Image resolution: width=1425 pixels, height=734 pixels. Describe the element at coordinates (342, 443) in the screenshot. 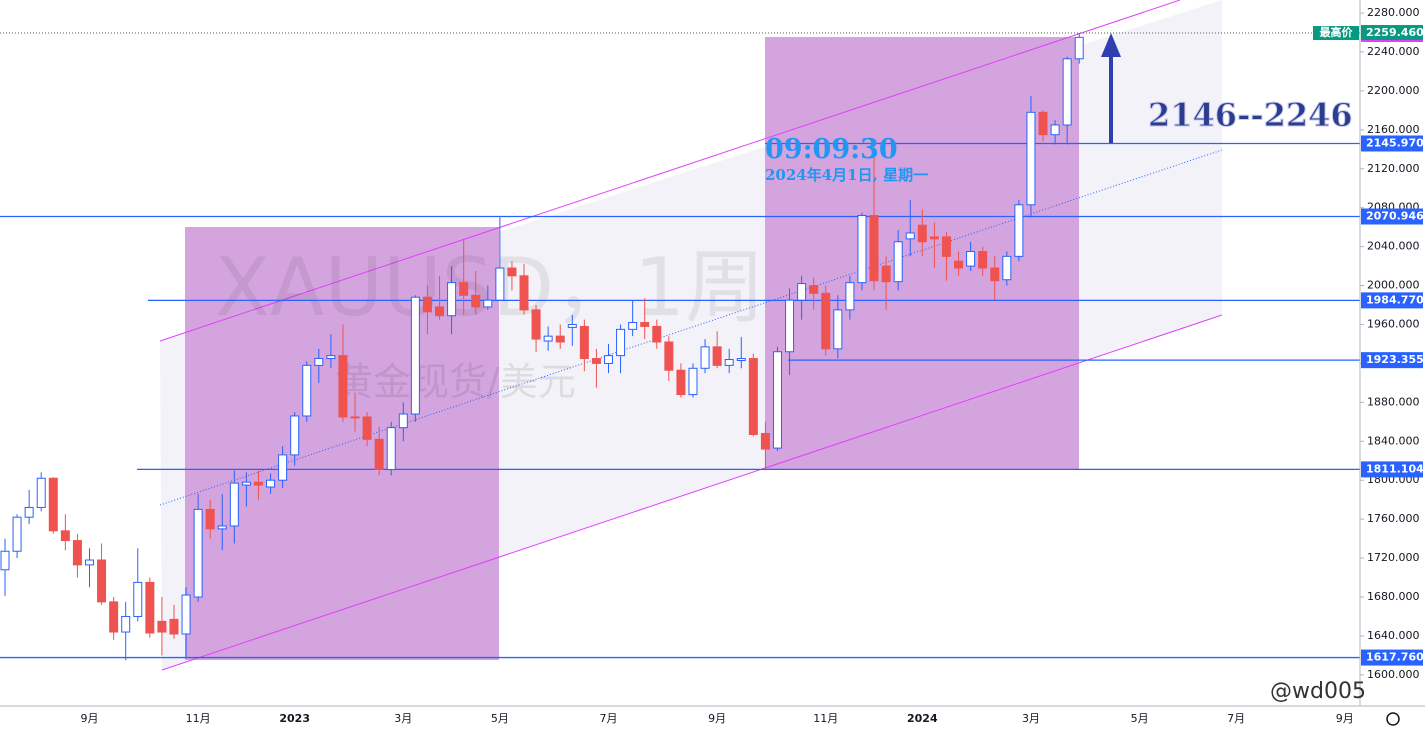

I see `highlight-box` at that location.